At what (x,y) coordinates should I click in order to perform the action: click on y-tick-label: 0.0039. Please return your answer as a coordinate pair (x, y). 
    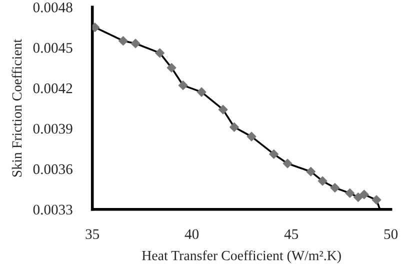
    Looking at the image, I should click on (52, 129).